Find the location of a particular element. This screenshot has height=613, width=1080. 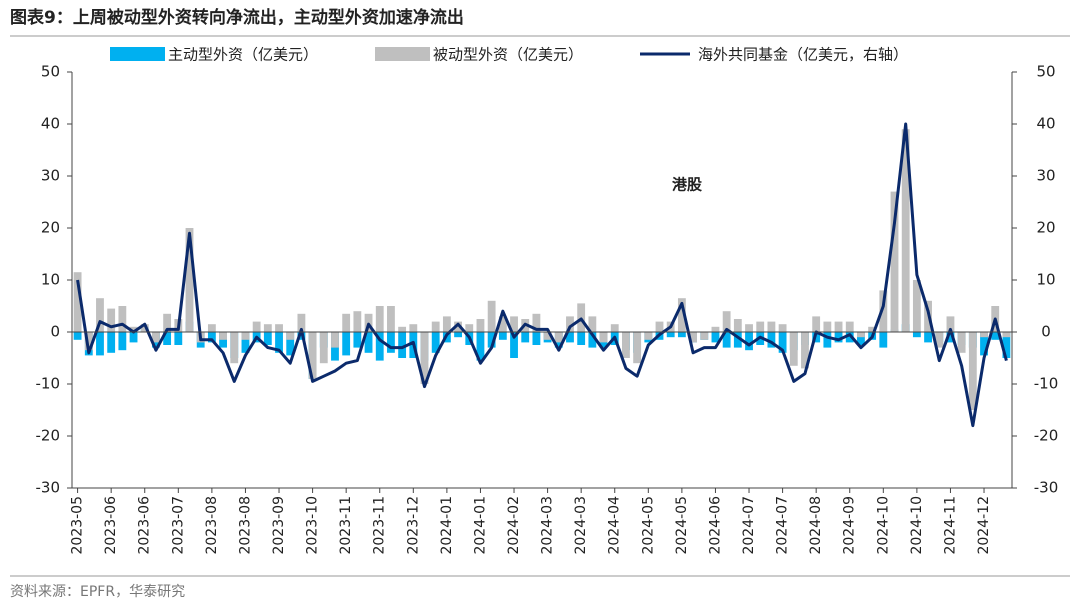

x-tick-label: 2023-11 is located at coordinates (346, 525).